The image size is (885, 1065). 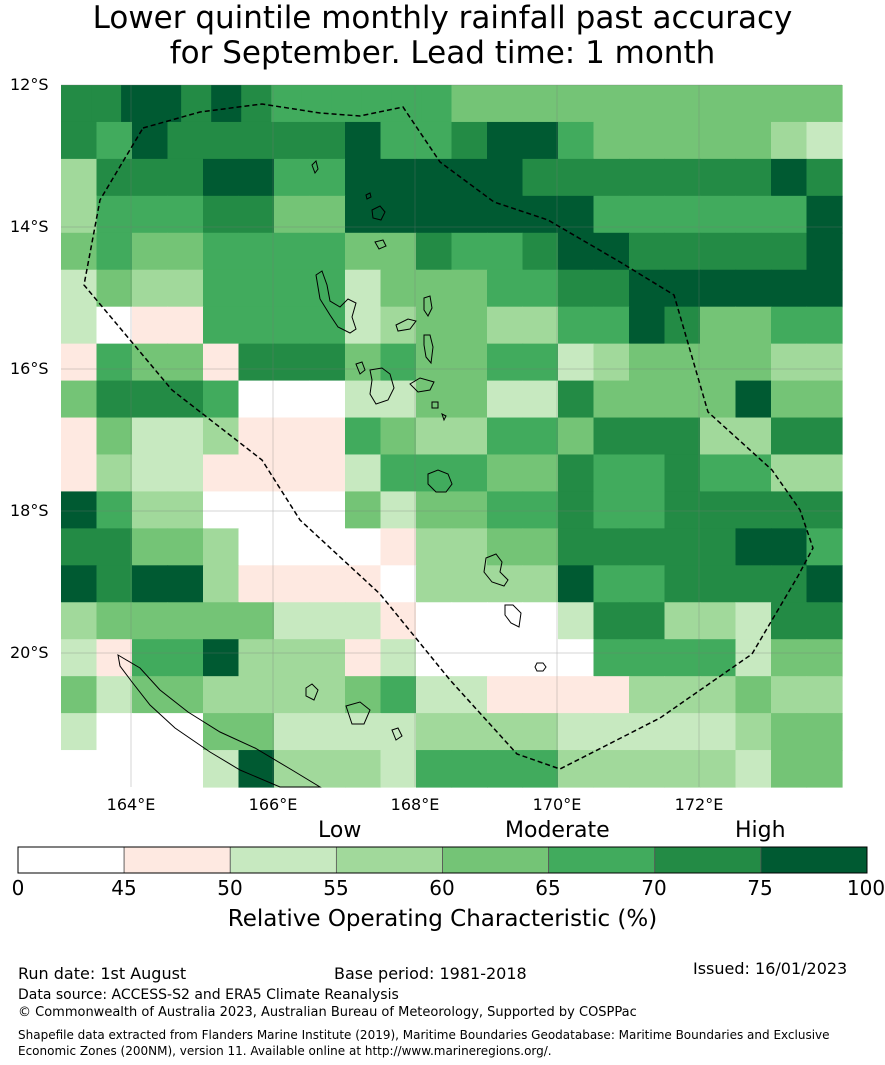 I want to click on base-period: Base period: 1981-2018, so click(x=430, y=973).